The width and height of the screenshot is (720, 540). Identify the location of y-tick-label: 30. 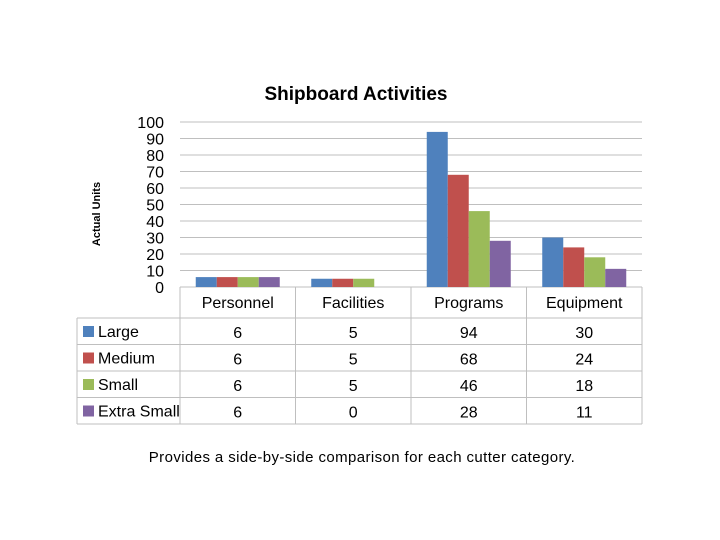
(155, 239).